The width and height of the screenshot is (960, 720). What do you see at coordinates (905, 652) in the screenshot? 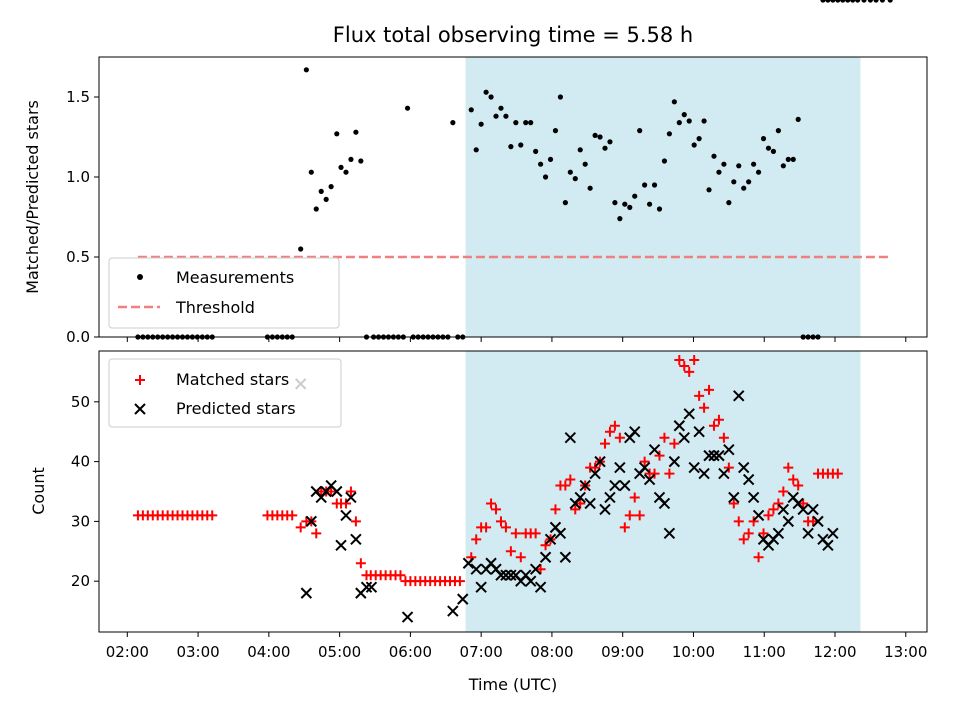
I see `x-tick-label: 13:00` at bounding box center [905, 652].